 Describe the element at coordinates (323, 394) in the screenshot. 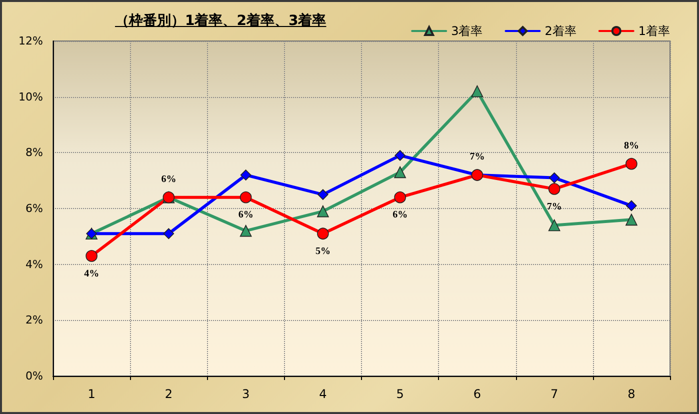

I see `x-tick-label: 4` at that location.